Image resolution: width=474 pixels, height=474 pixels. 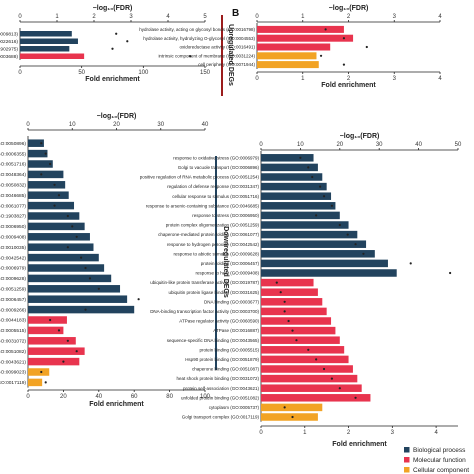 What do you see at coordinates (205, 17) in the screenshot?
I see `a-up-top-tick-label: 5` at bounding box center [205, 17].